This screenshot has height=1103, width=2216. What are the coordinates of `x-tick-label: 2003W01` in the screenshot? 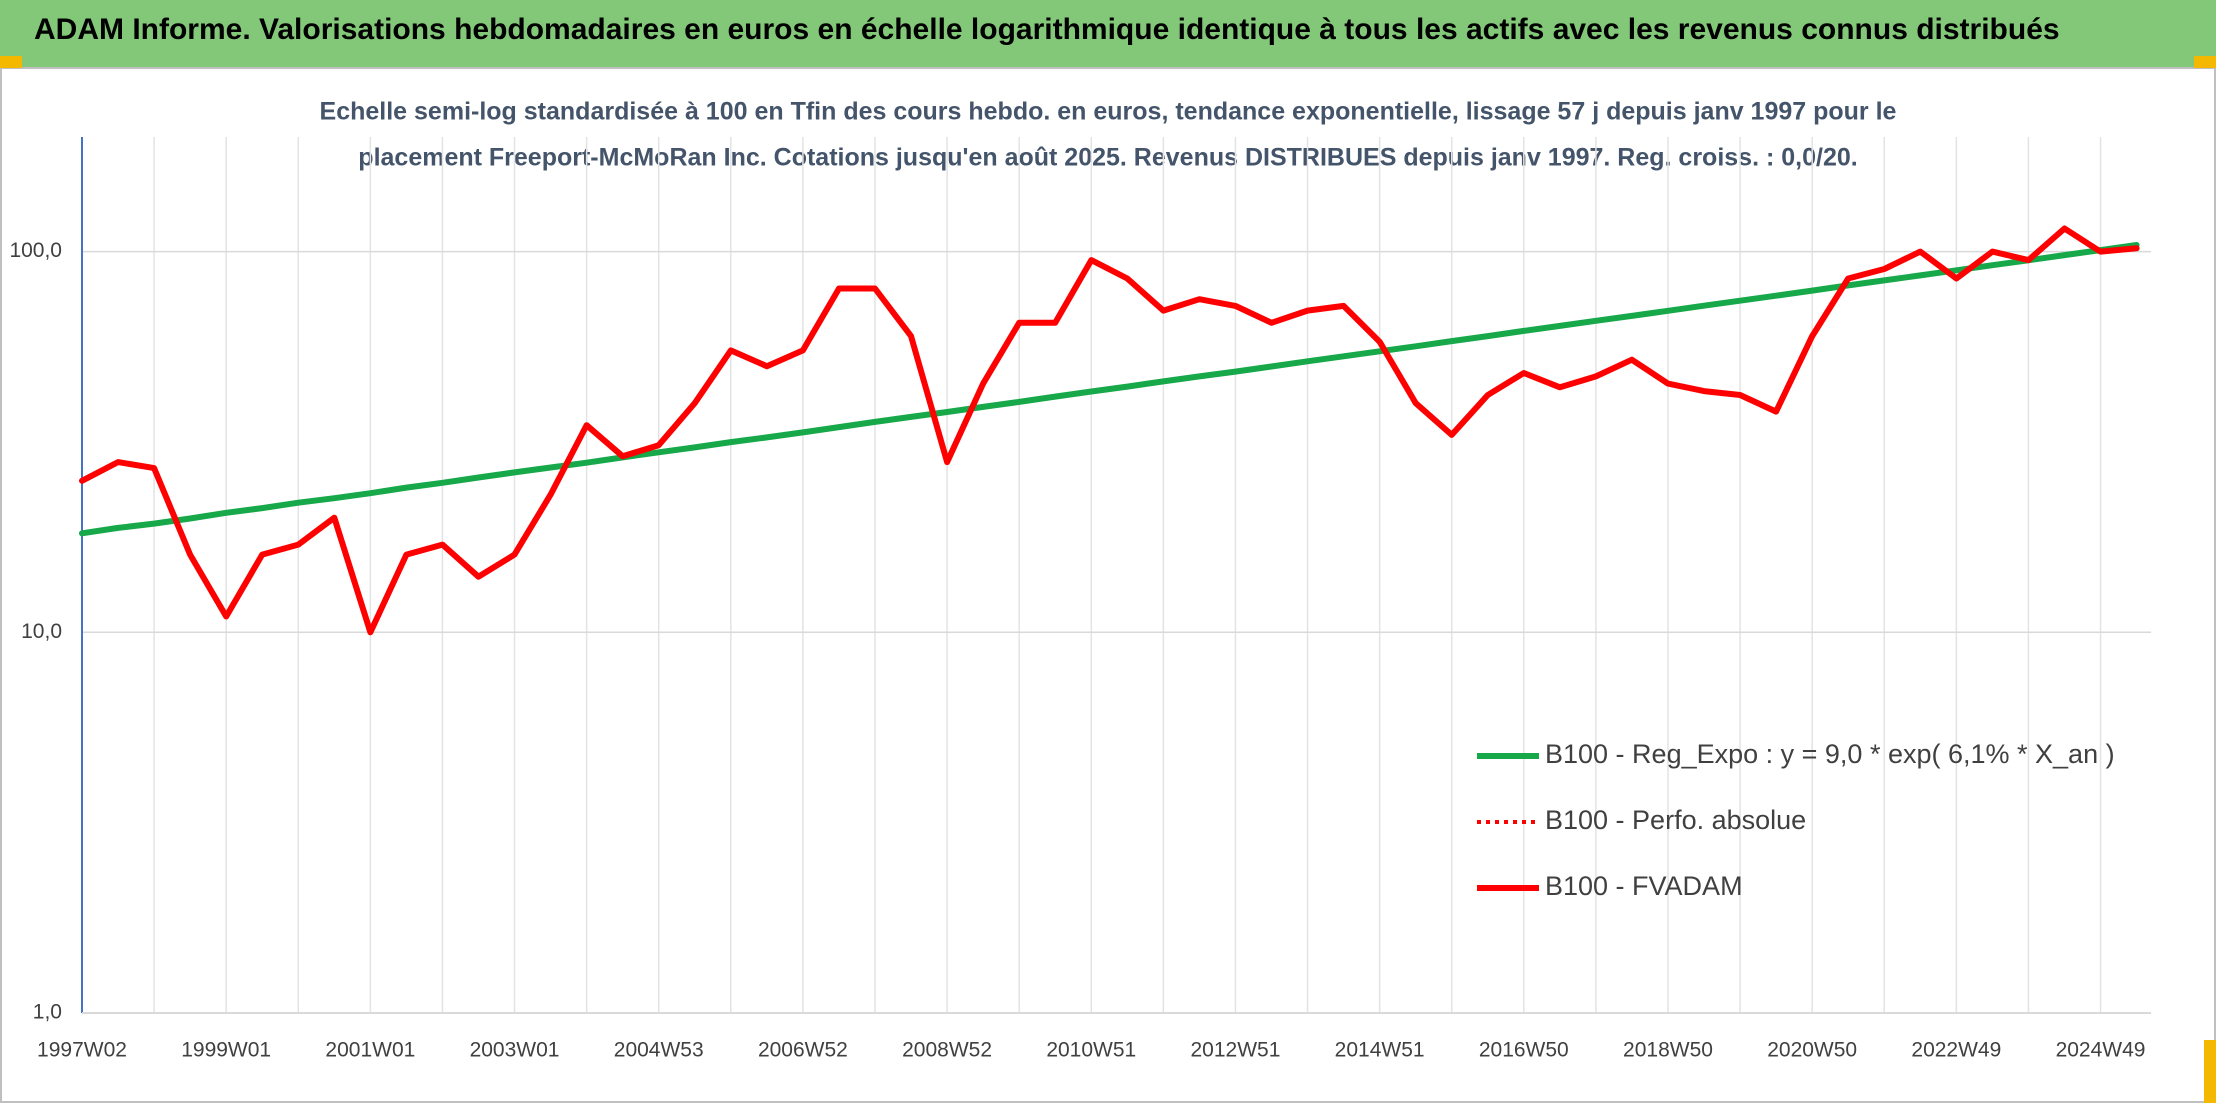 It's located at (515, 1050).